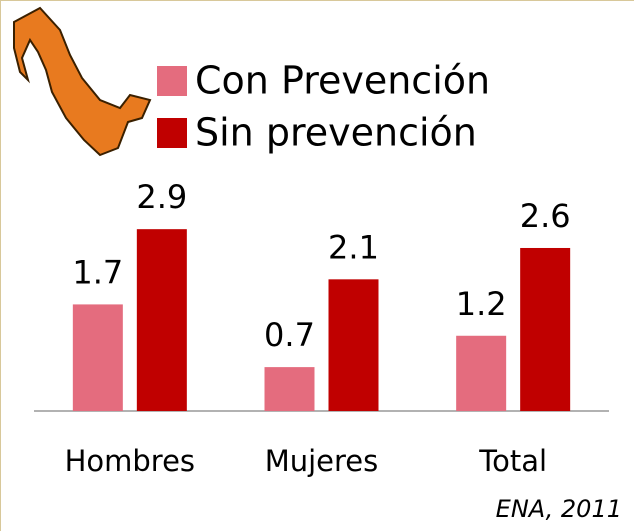 This screenshot has height=531, width=634. I want to click on data-label: 2.1, so click(353, 247).